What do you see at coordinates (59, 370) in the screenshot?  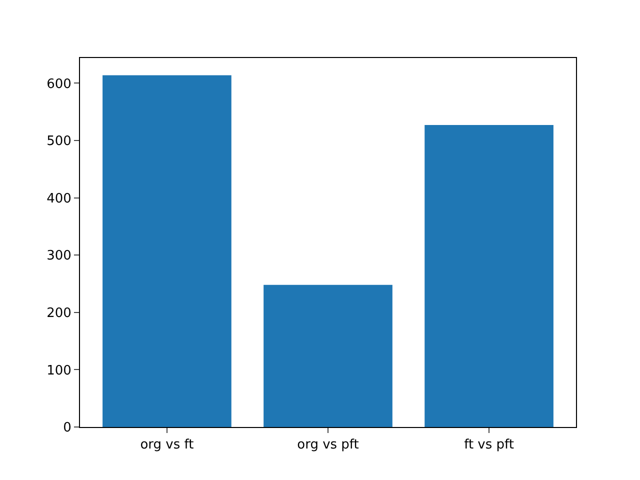 I see `y-tick-label: 100` at bounding box center [59, 370].